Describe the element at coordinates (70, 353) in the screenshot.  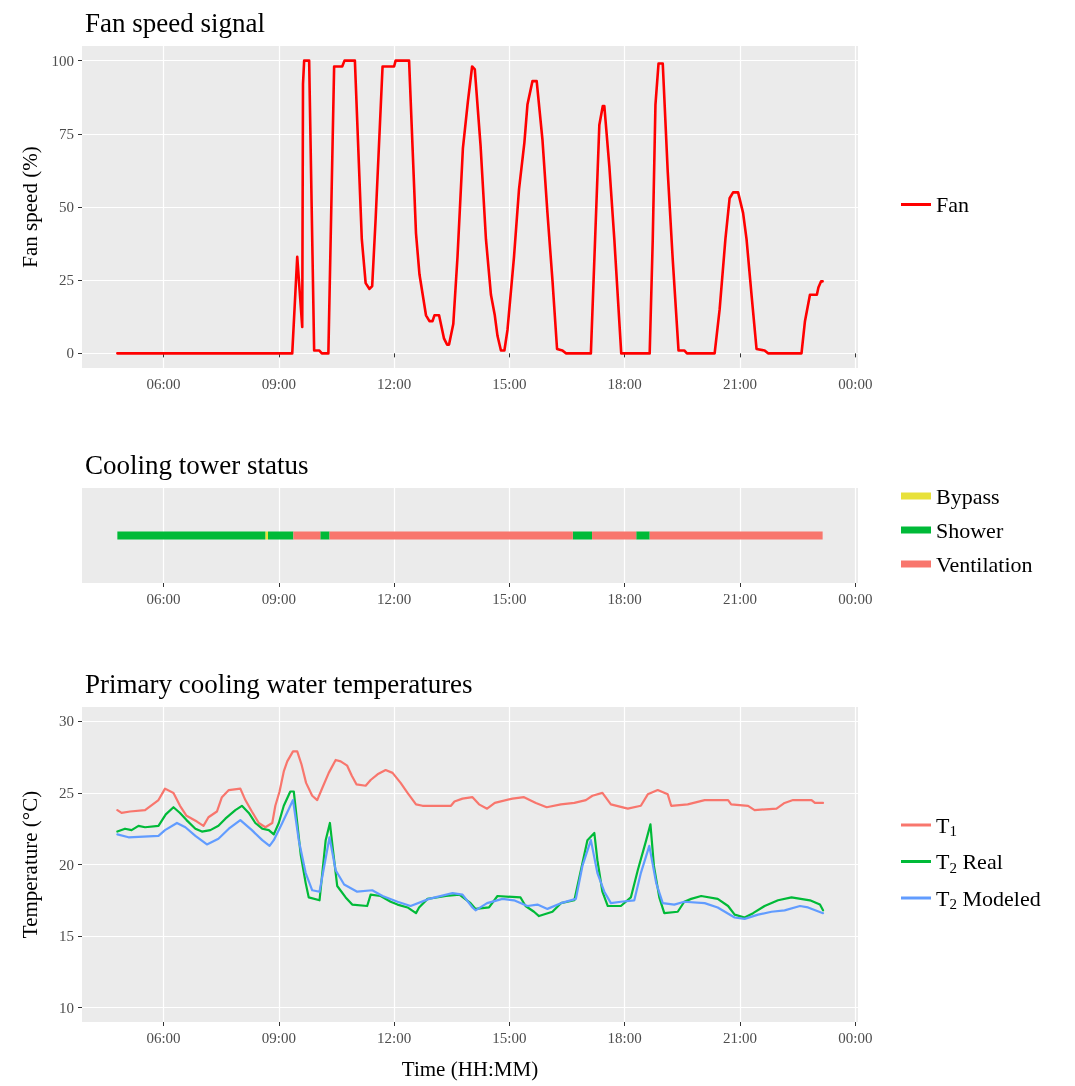
I see `y-tick-label: 0` at that location.